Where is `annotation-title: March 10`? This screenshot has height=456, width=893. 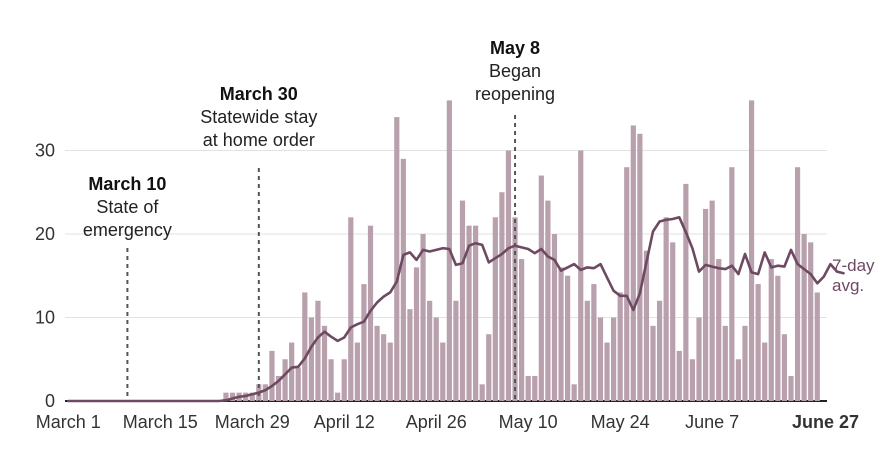 annotation-title: March 10 is located at coordinates (127, 184).